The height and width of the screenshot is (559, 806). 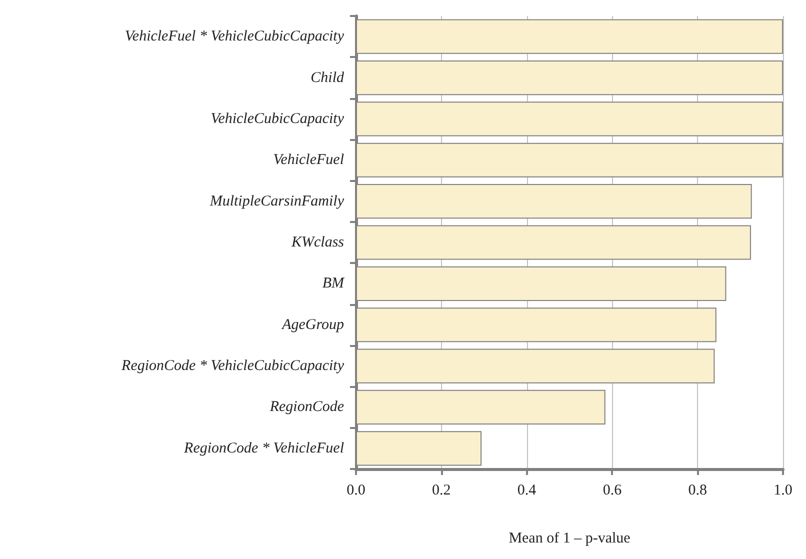 I want to click on y-tick-label: RegionCode * VehicleFuel, so click(x=263, y=448).